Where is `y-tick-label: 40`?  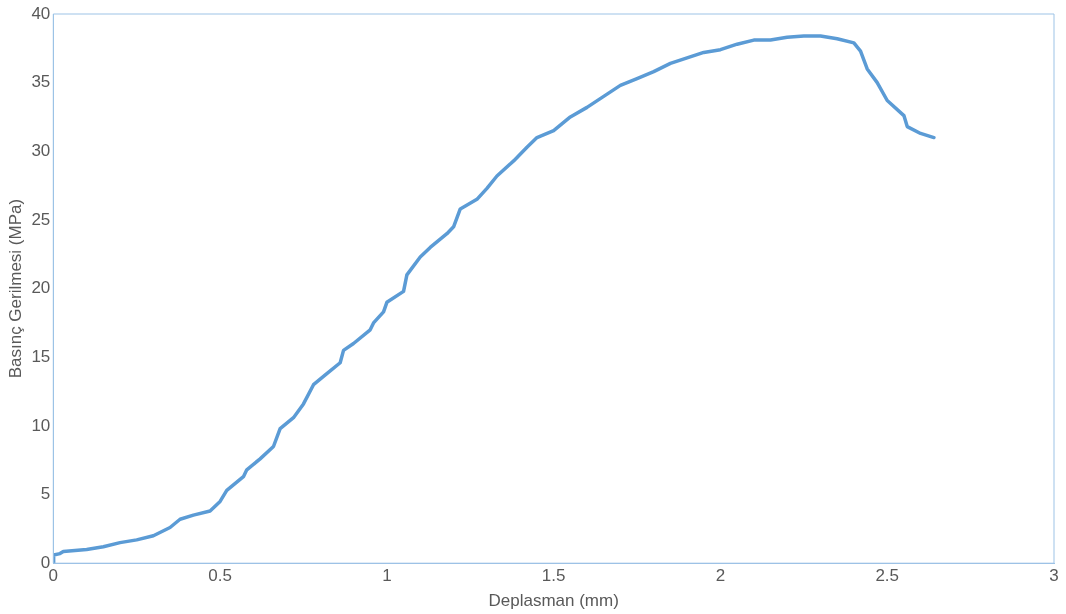
y-tick-label: 40 is located at coordinates (41, 13).